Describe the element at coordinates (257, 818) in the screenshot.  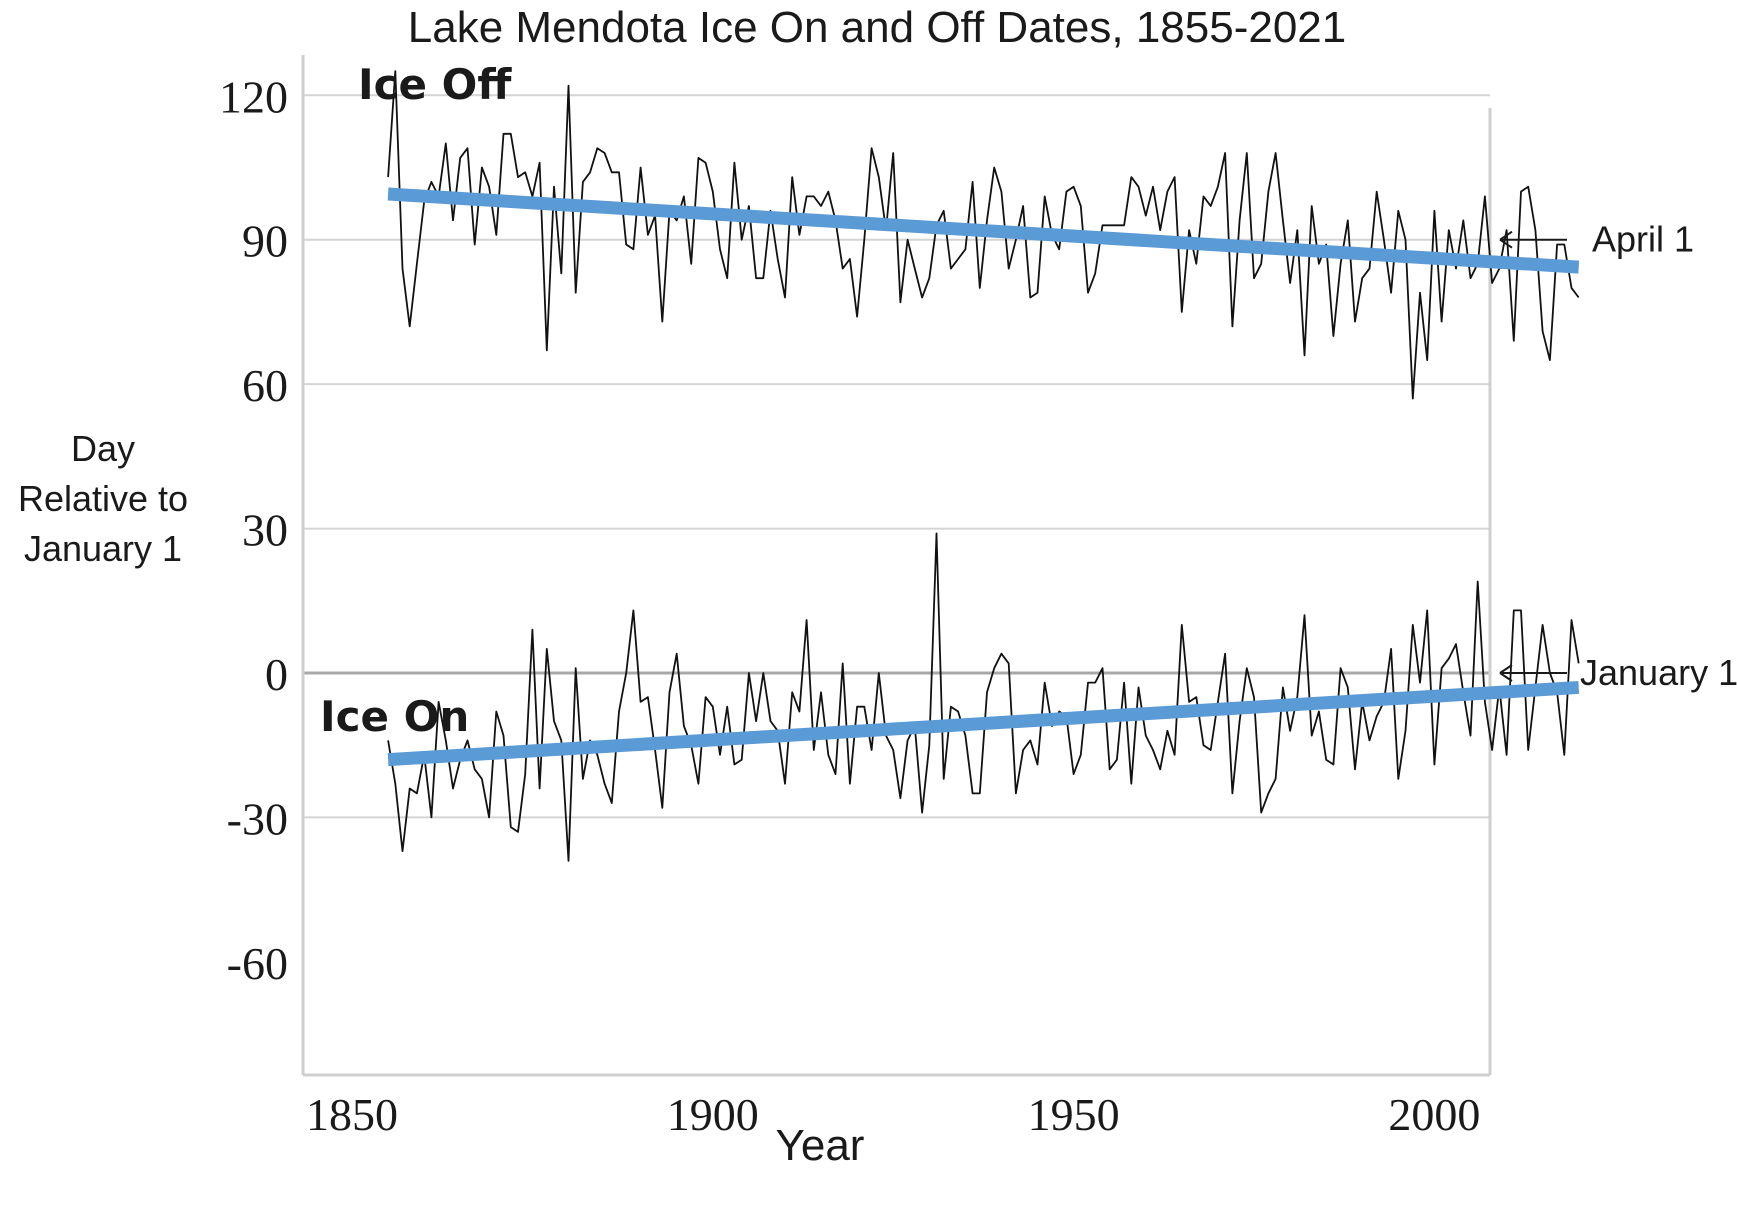
I see `y-tick-label-5: -30` at that location.